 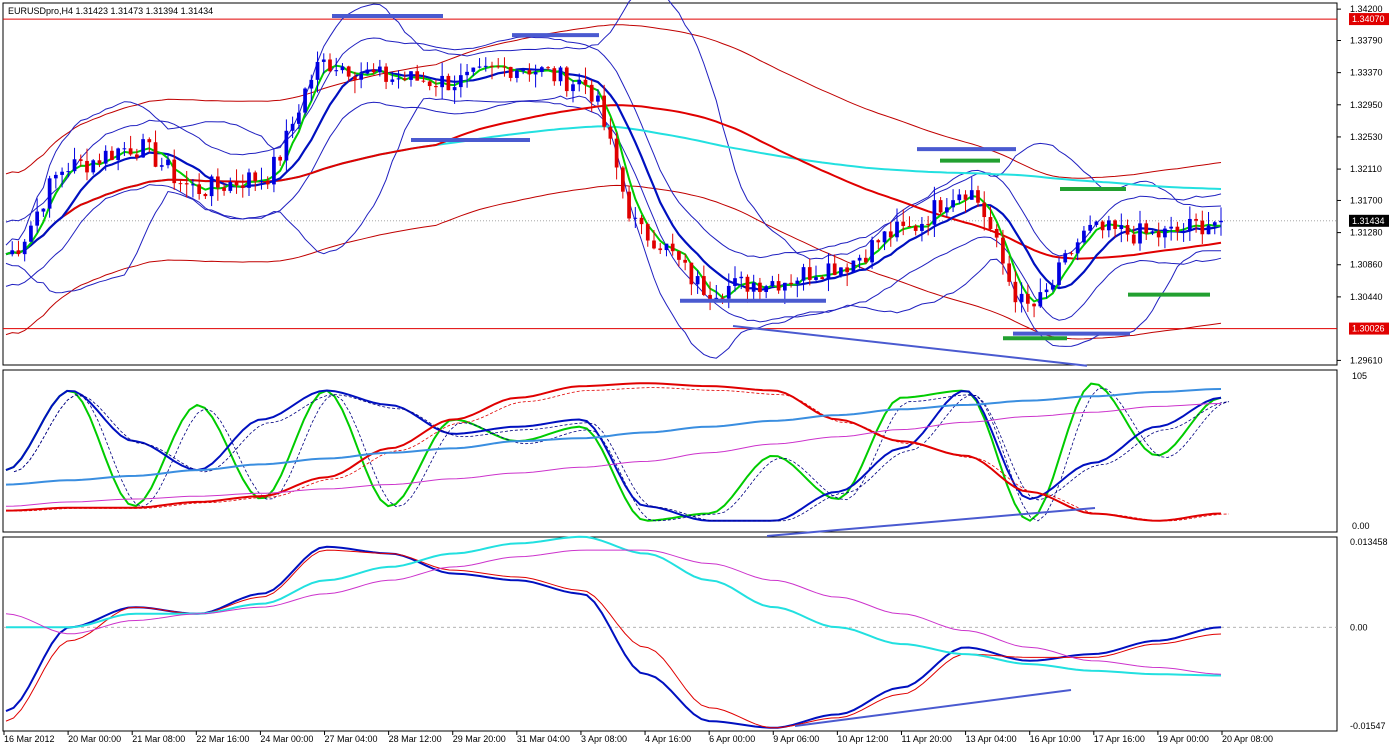 What do you see at coordinates (991, 739) in the screenshot?
I see `time-tick-label: 13 Apr 04:00` at bounding box center [991, 739].